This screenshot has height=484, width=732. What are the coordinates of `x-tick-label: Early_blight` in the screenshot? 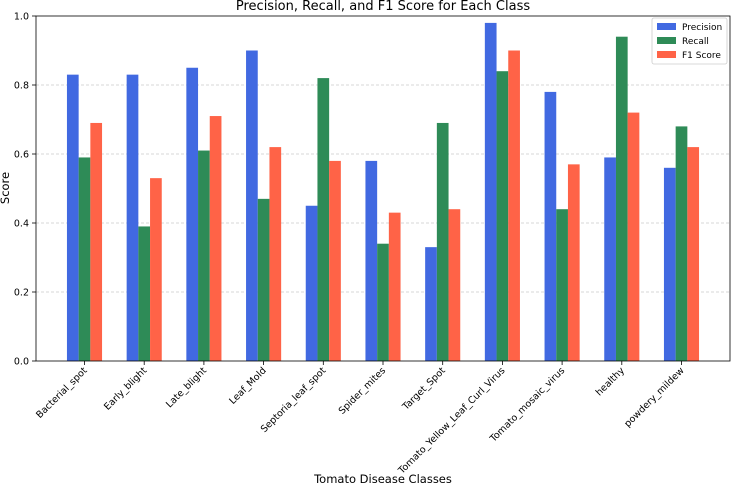 It's located at (125, 388).